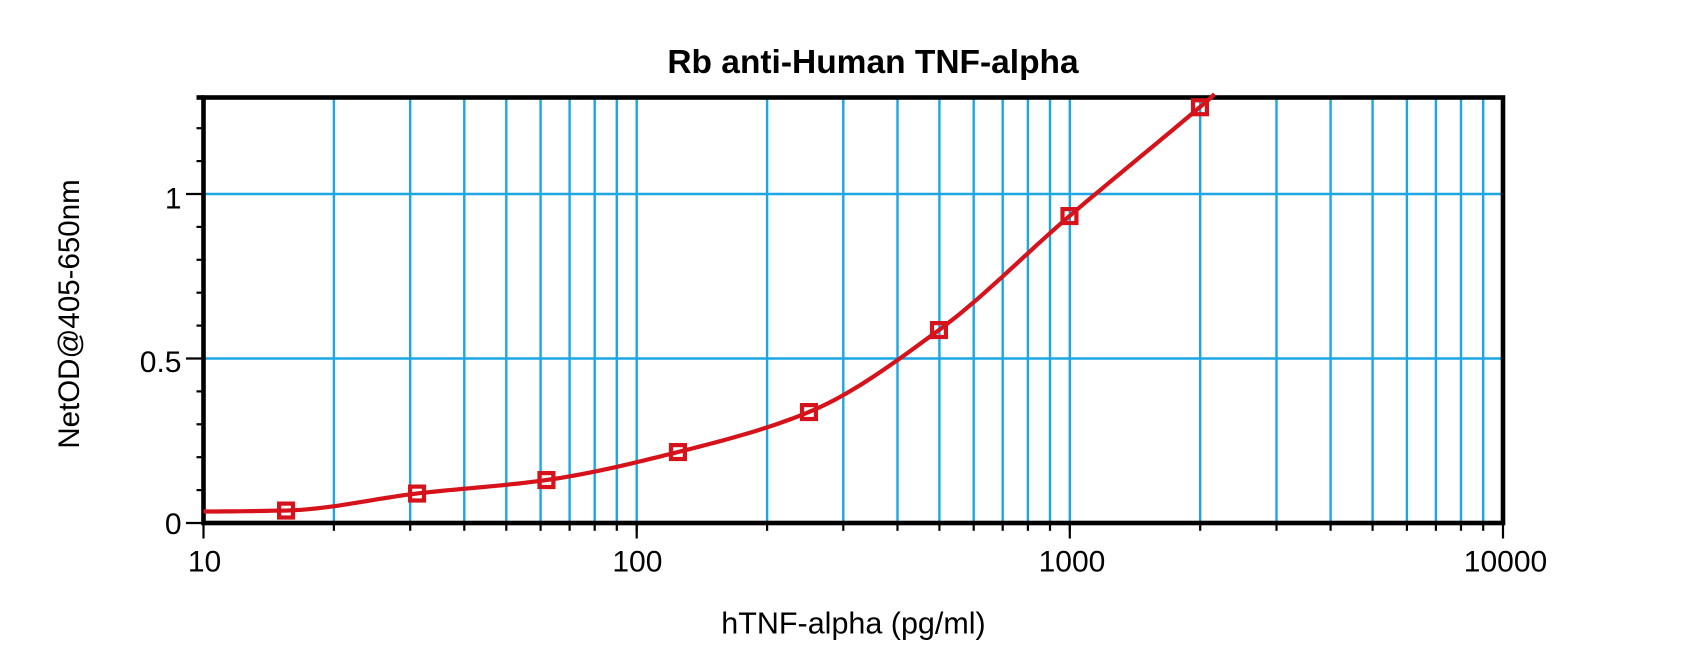  What do you see at coordinates (637, 561) in the screenshot?
I see `svg-text: 100` at bounding box center [637, 561].